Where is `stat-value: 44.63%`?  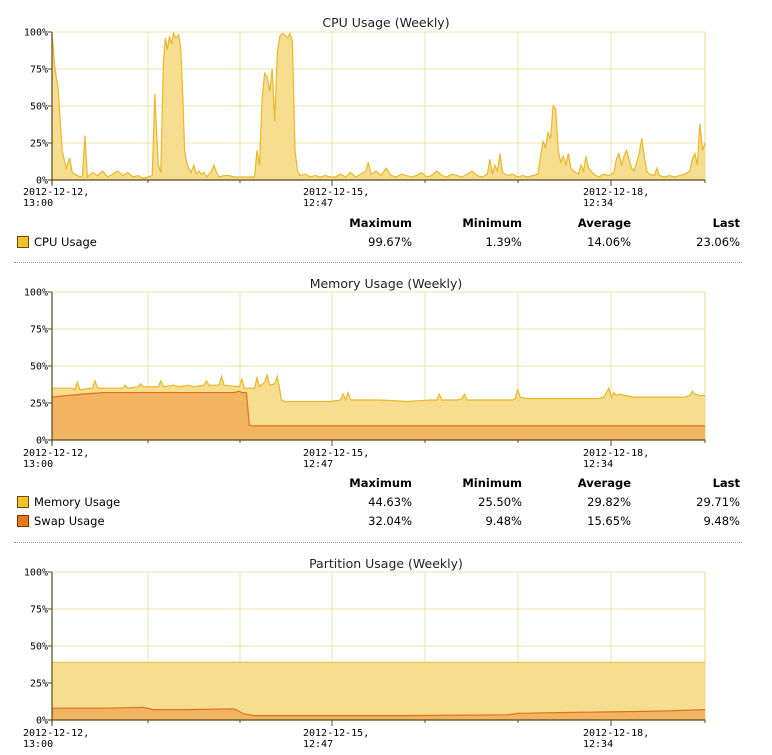 stat-value: 44.63% is located at coordinates (390, 502).